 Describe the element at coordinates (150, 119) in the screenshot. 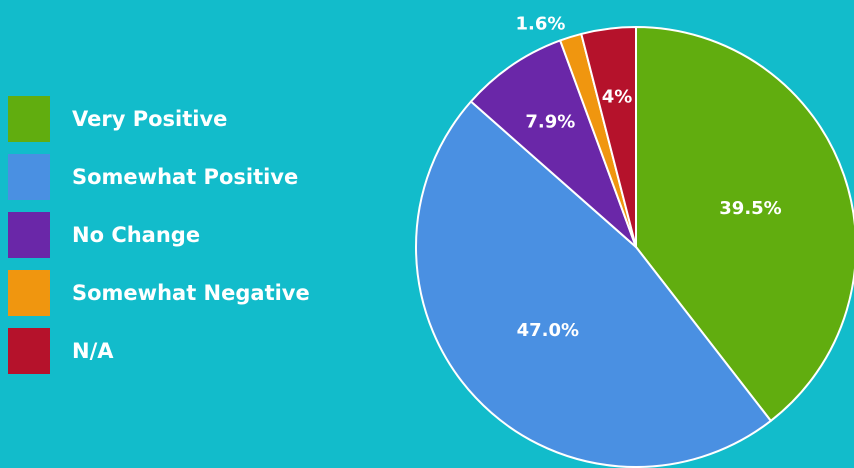

I see `legend-label: Very Positive` at that location.